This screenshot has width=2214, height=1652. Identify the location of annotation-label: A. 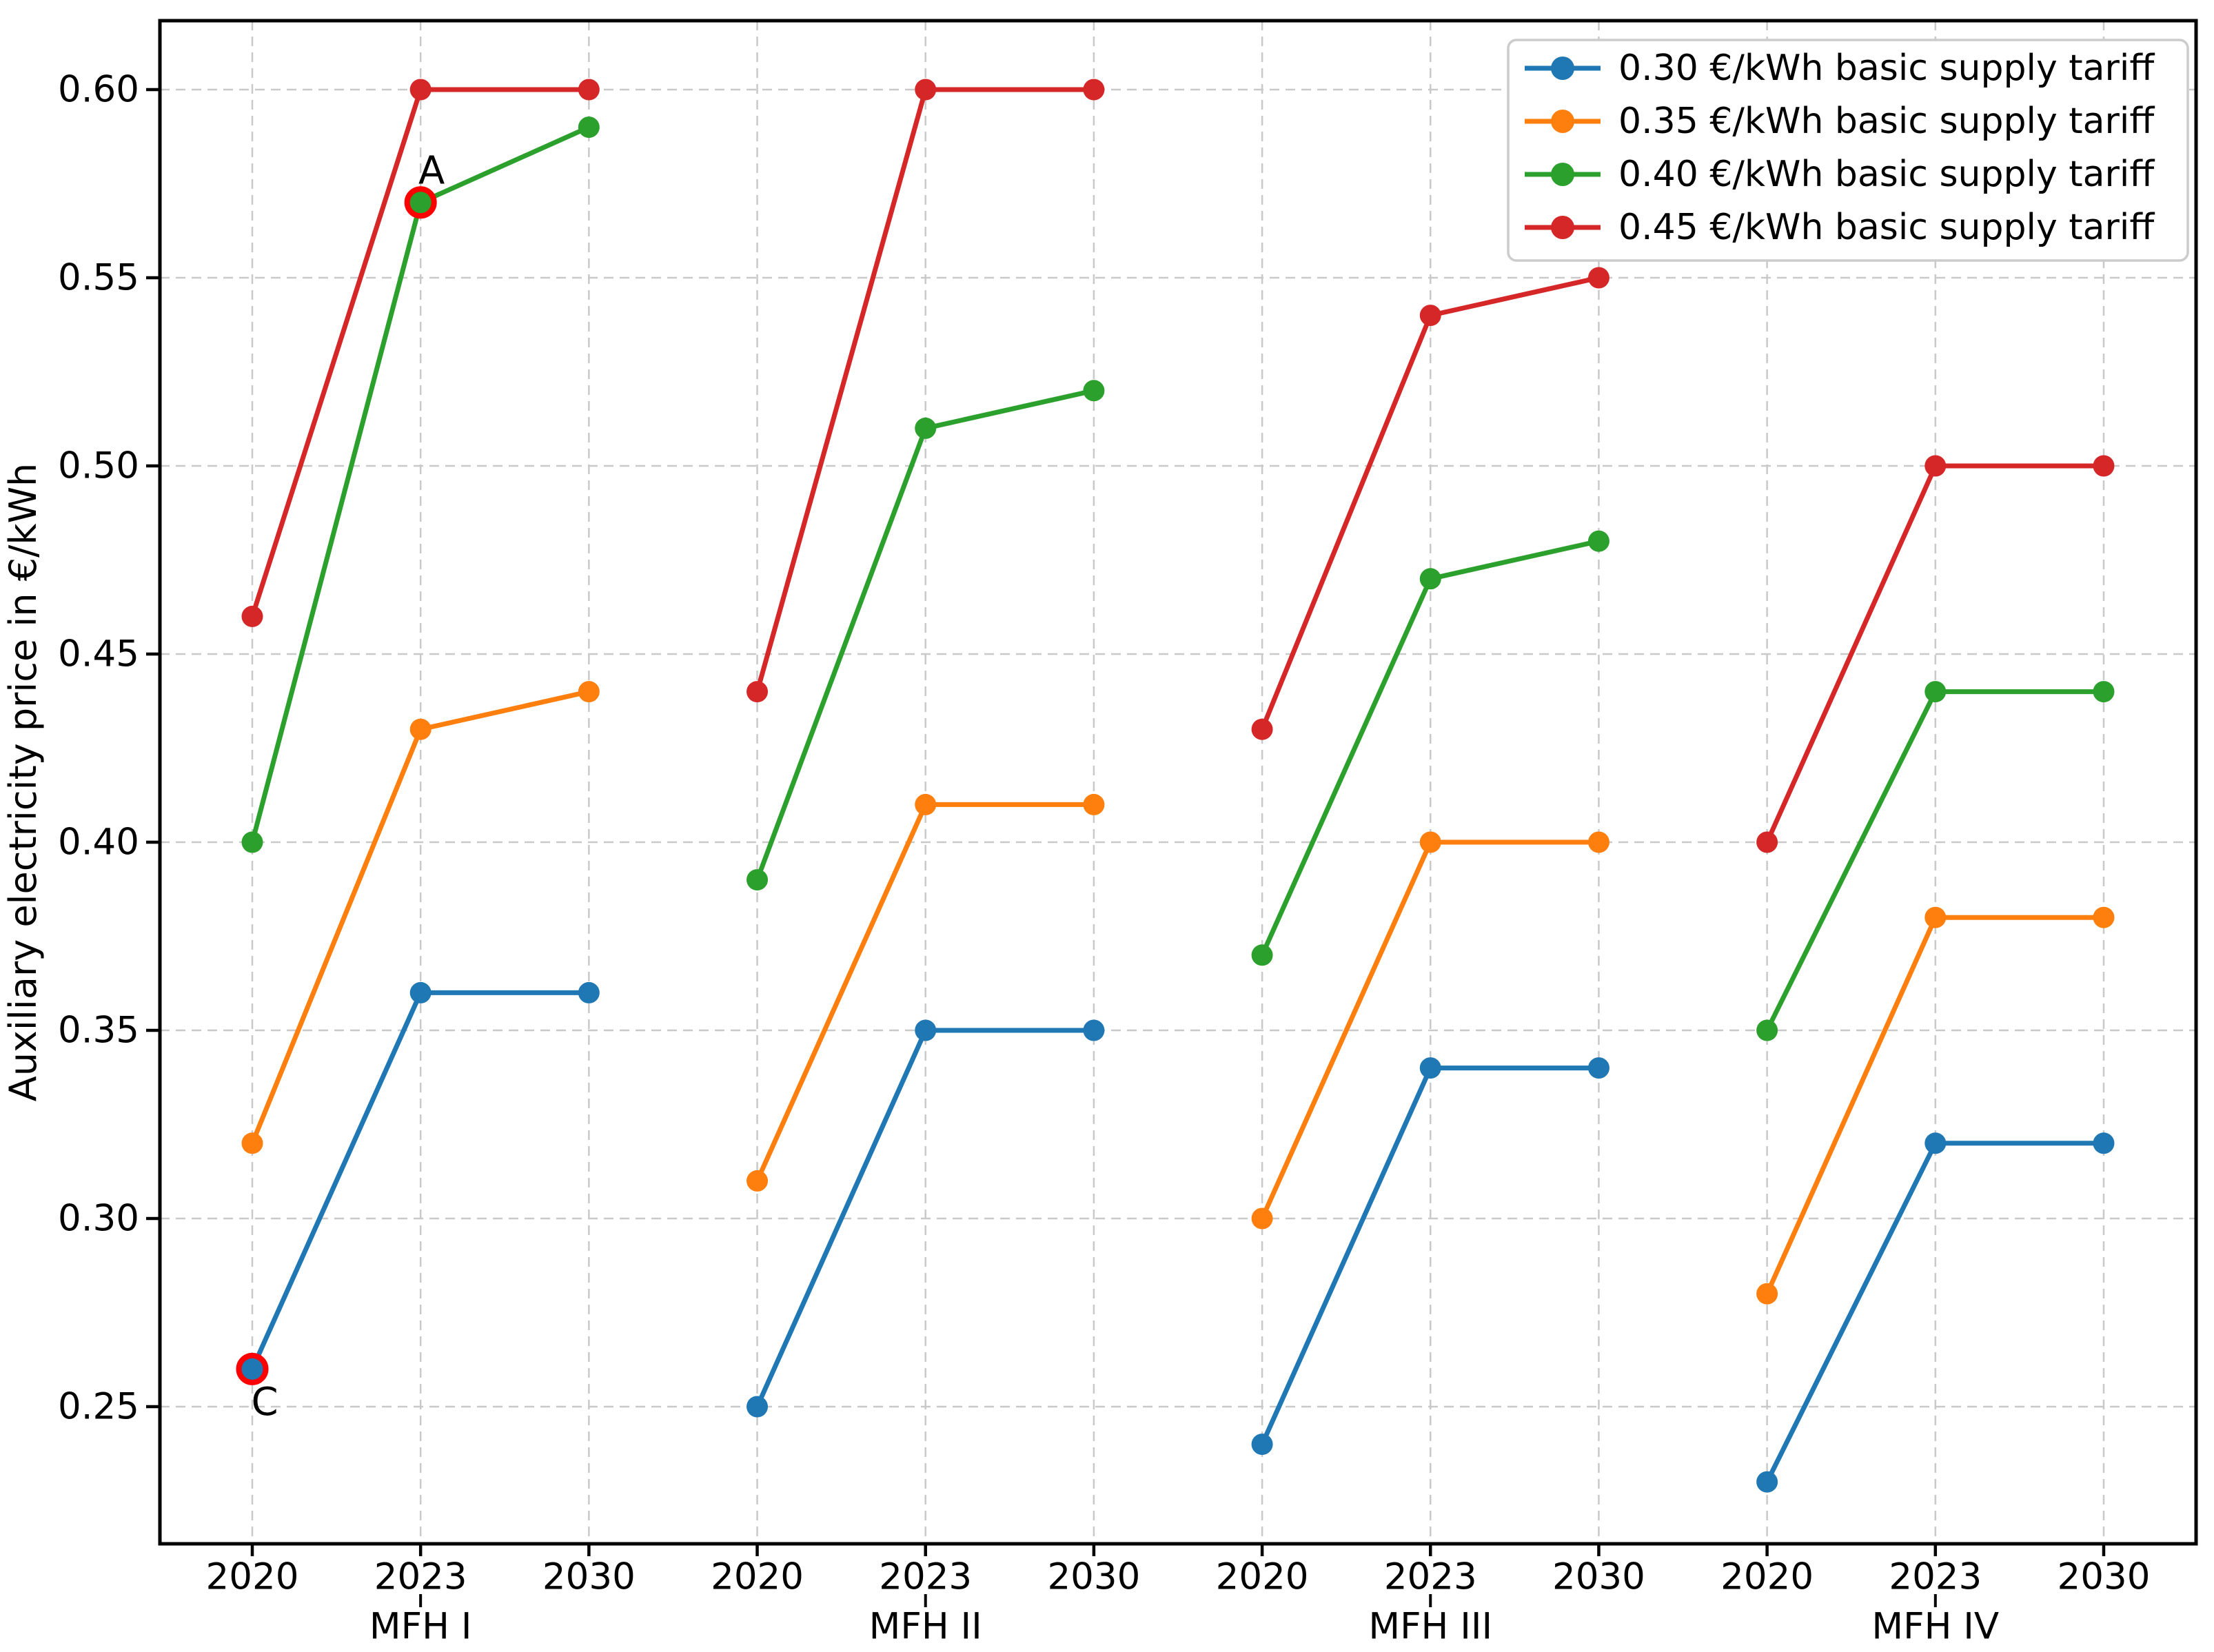
(431, 171).